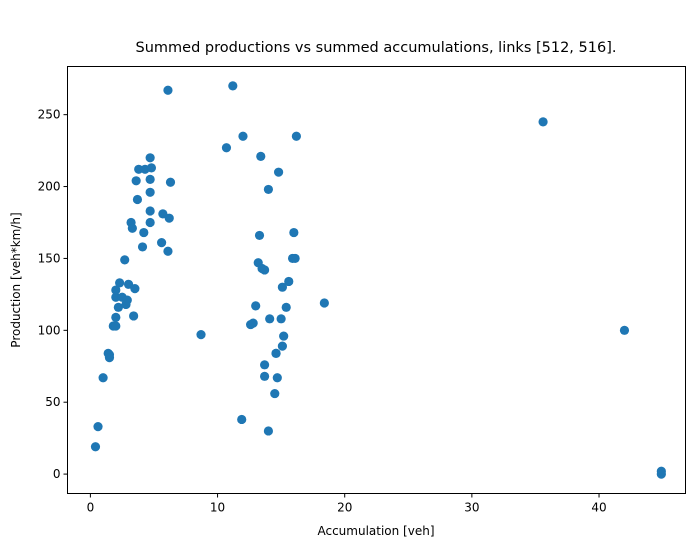 The image size is (695, 547). What do you see at coordinates (375, 531) in the screenshot?
I see `x-axis-label: Accumulation [veh]` at bounding box center [375, 531].